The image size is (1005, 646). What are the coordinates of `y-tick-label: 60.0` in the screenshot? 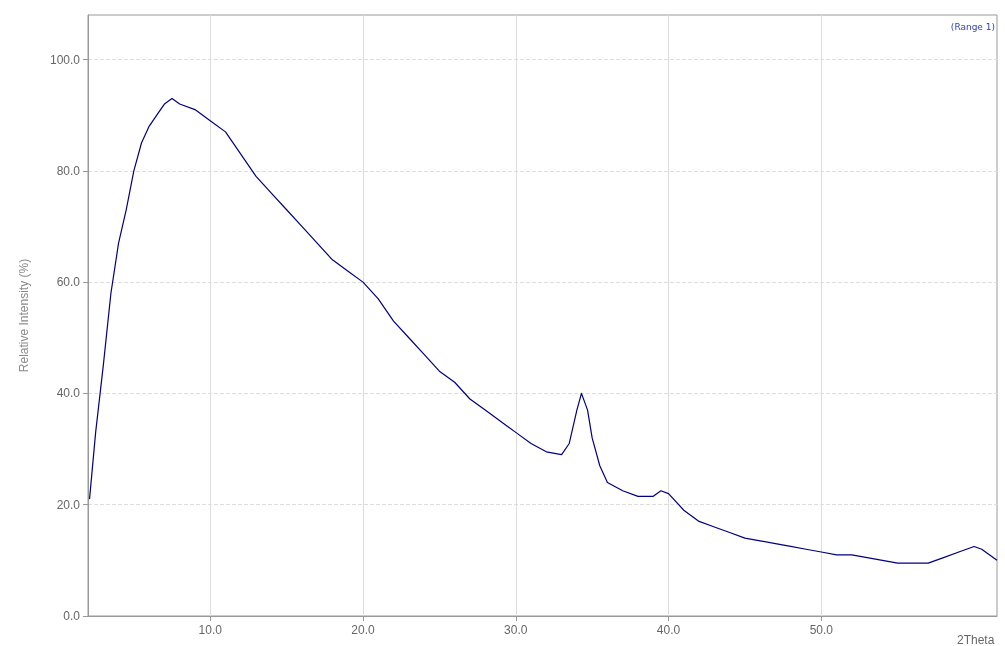 It's located at (68, 282).